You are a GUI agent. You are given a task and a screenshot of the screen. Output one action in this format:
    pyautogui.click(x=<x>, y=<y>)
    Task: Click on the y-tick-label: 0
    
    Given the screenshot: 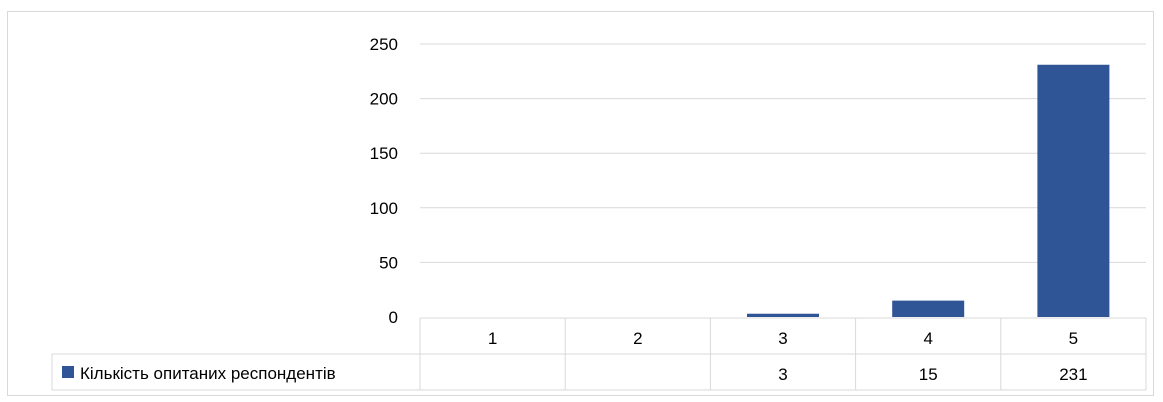 What is the action you would take?
    pyautogui.click(x=393, y=317)
    